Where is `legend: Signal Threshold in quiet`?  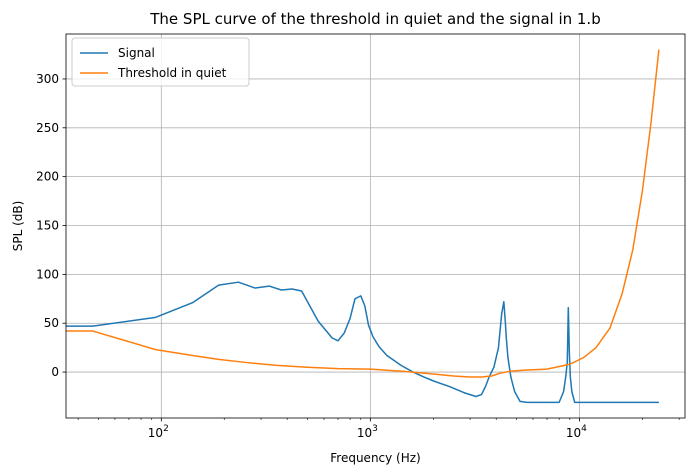
legend: Signal Threshold in quiet is located at coordinates (160, 62).